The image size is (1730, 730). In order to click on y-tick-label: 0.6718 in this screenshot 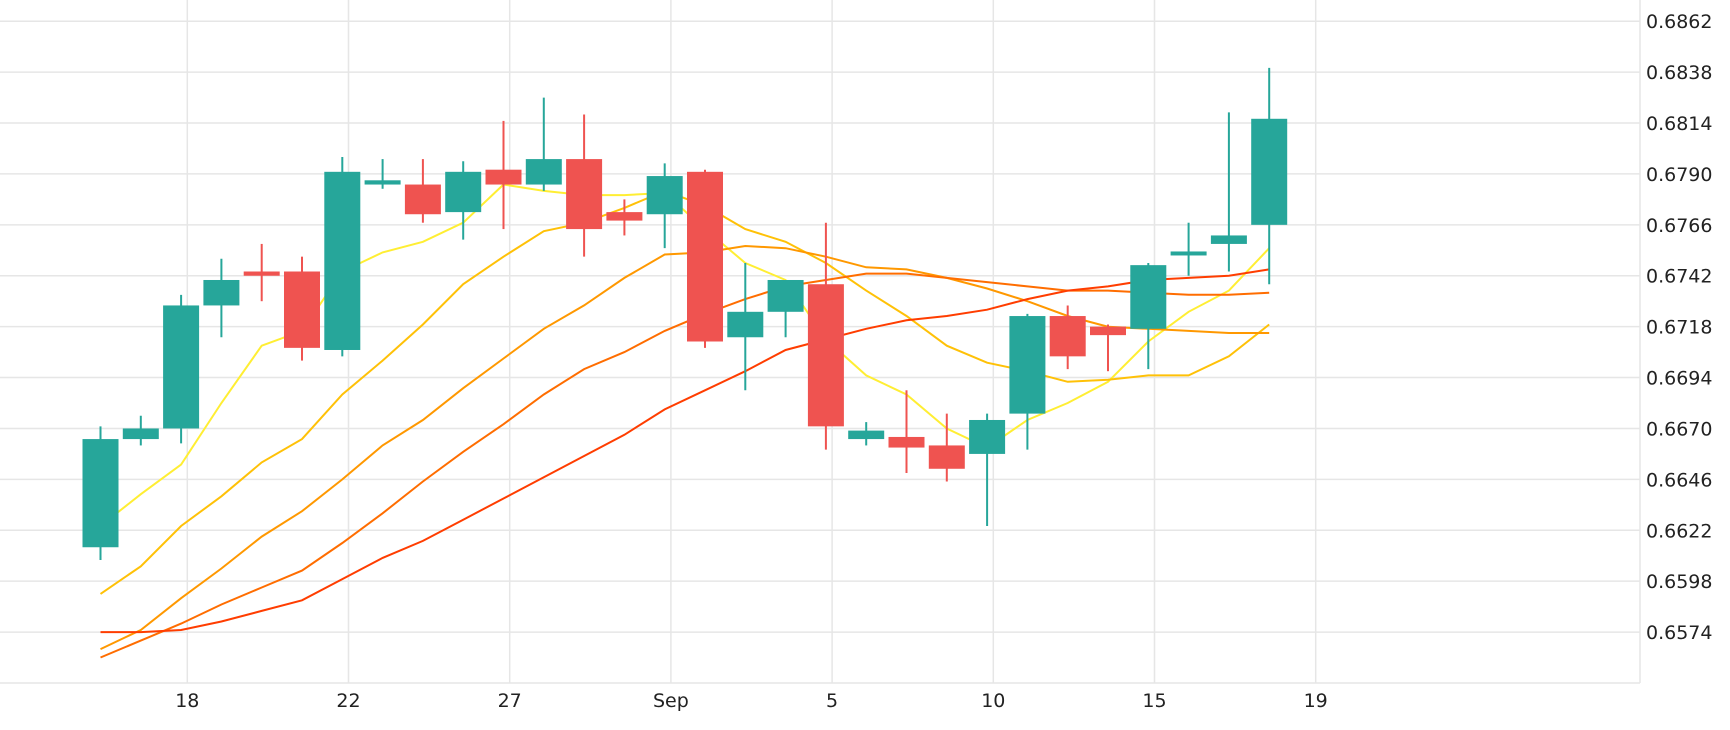, I will do `click(1679, 328)`.